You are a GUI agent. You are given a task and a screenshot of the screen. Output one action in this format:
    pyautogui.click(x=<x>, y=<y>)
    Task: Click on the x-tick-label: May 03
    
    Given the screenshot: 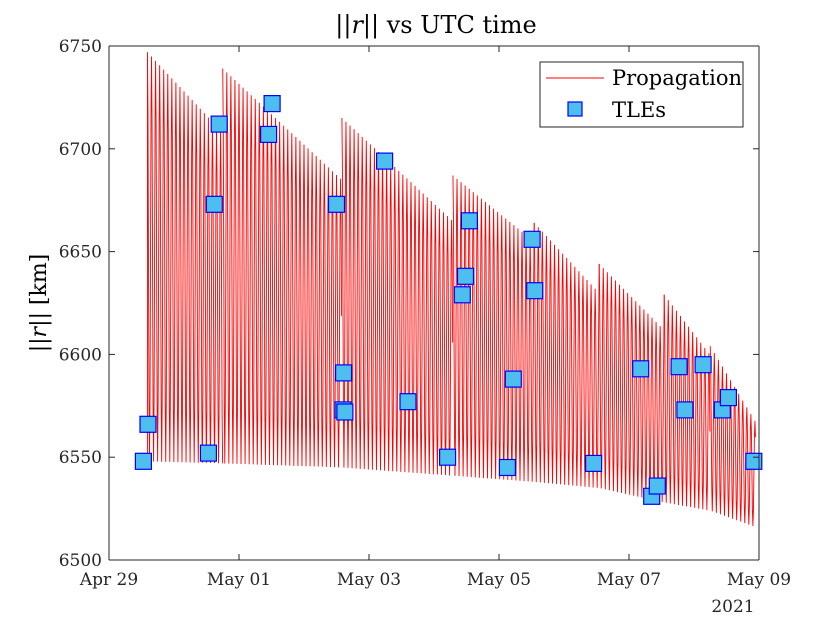 What is the action you would take?
    pyautogui.click(x=369, y=580)
    